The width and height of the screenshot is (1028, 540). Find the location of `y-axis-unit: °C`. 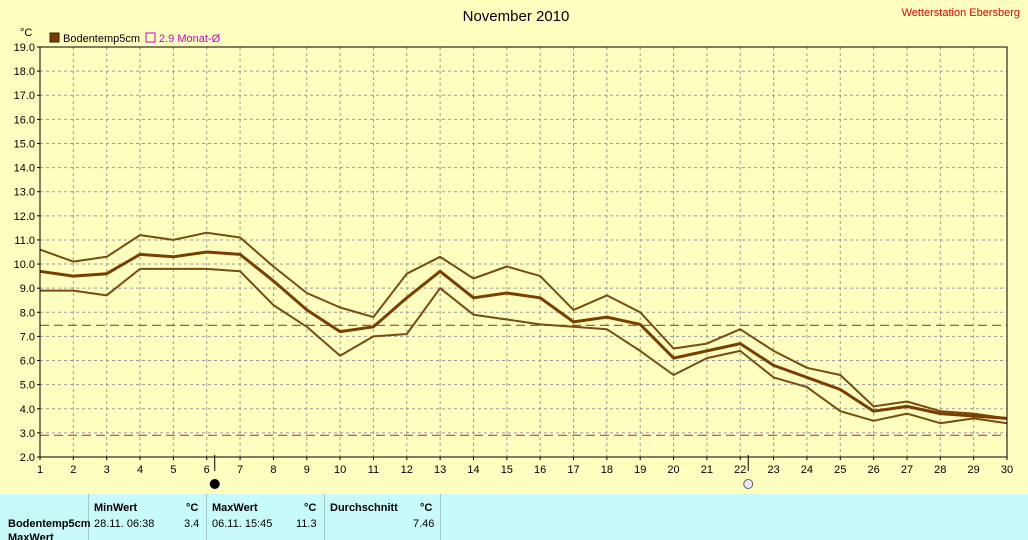

y-axis-unit: °C is located at coordinates (26, 33).